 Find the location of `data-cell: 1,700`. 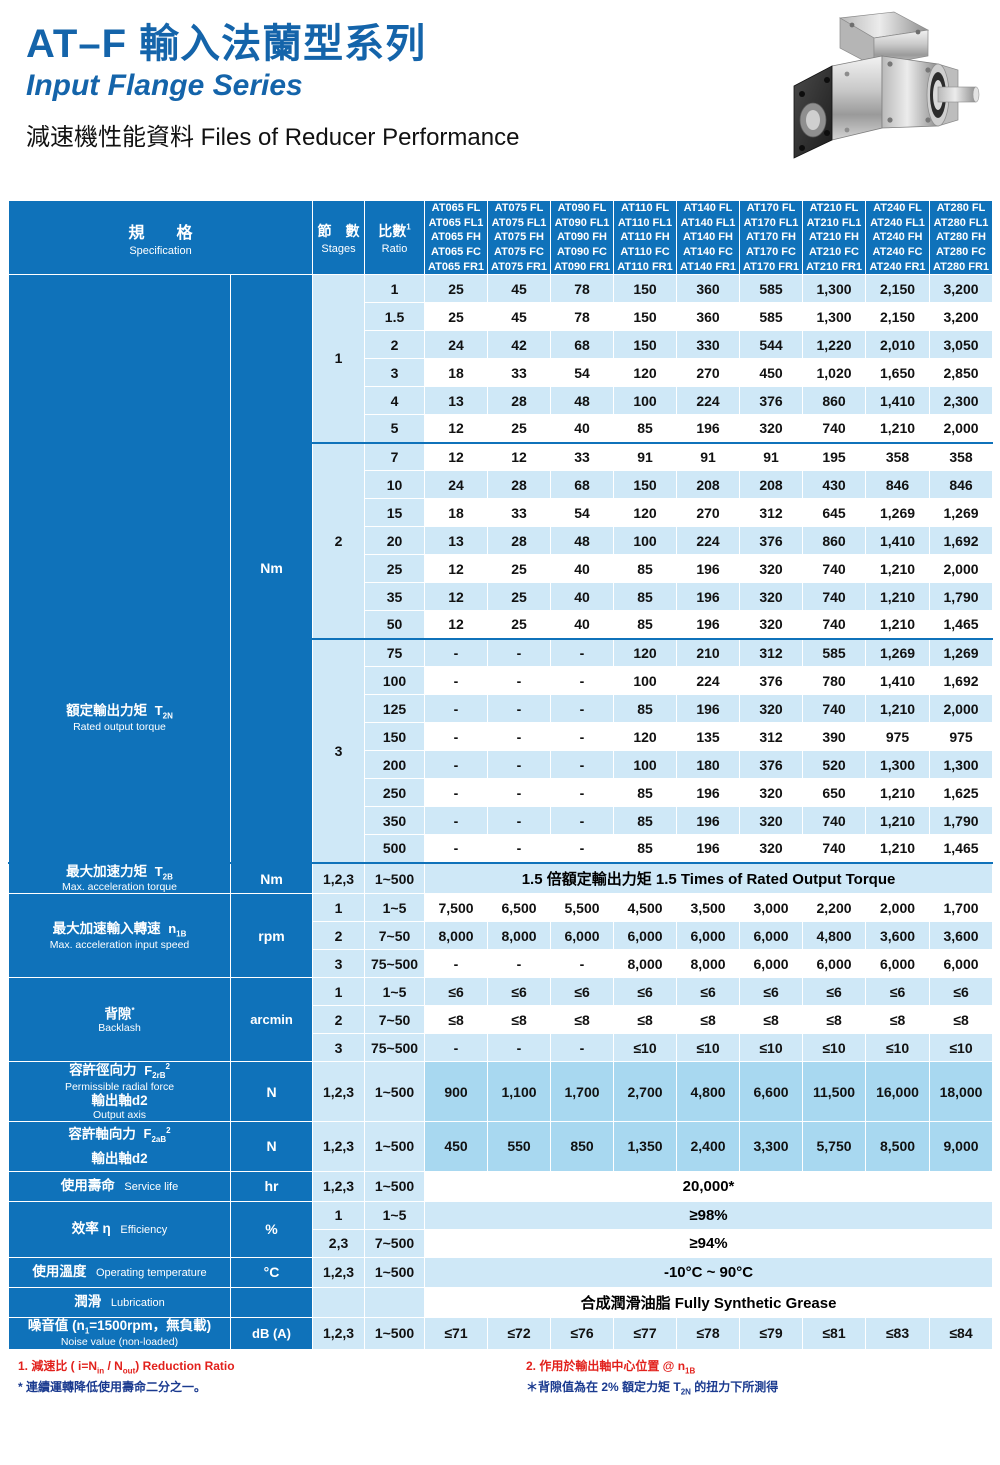

data-cell: 1,700 is located at coordinates (961, 908).